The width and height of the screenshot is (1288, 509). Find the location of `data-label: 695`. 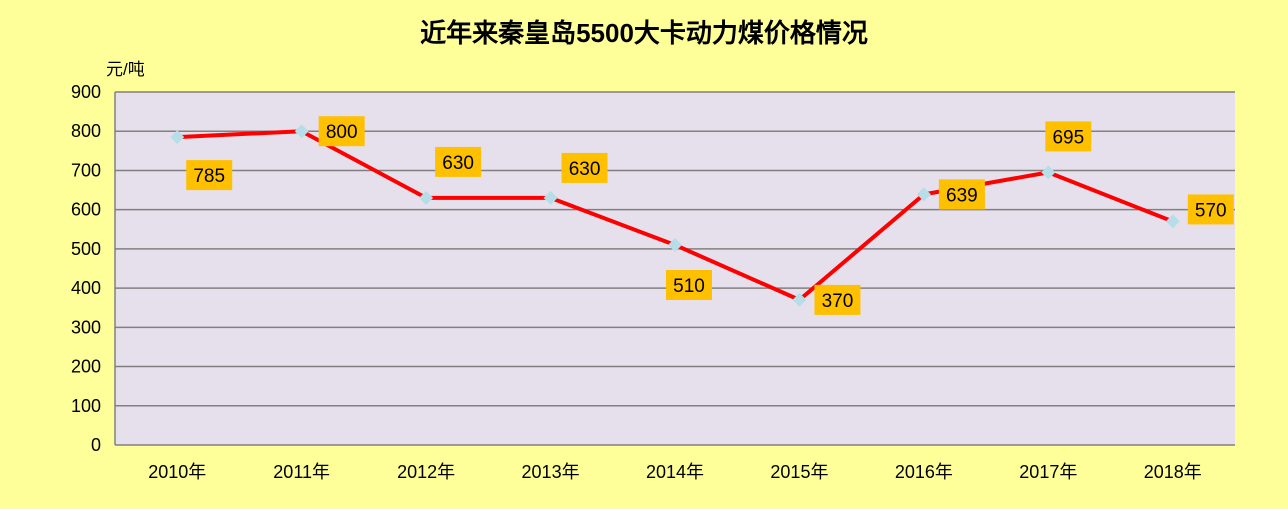

data-label: 695 is located at coordinates (1068, 137).